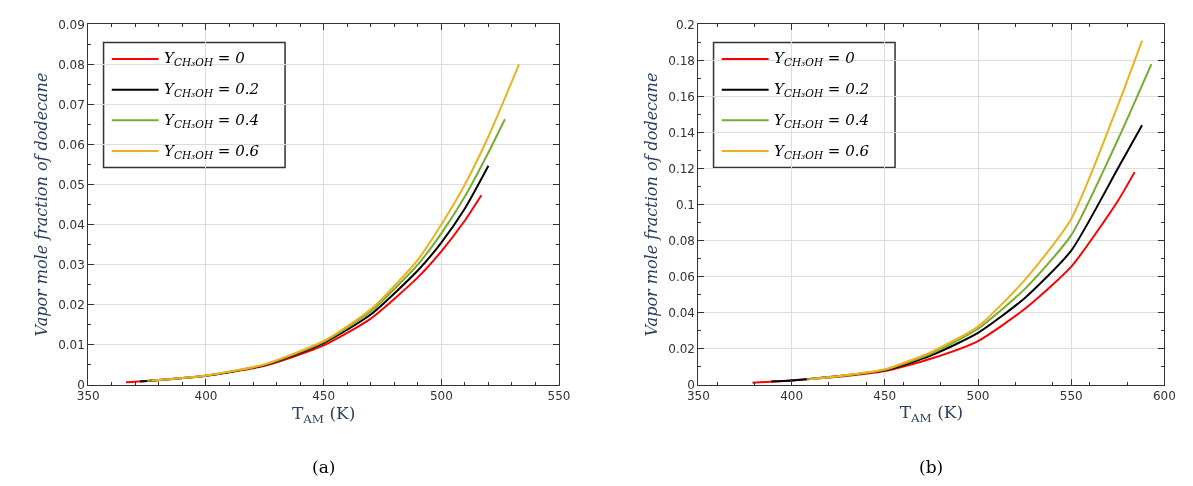  I want to click on text: (a), so click(324, 467).